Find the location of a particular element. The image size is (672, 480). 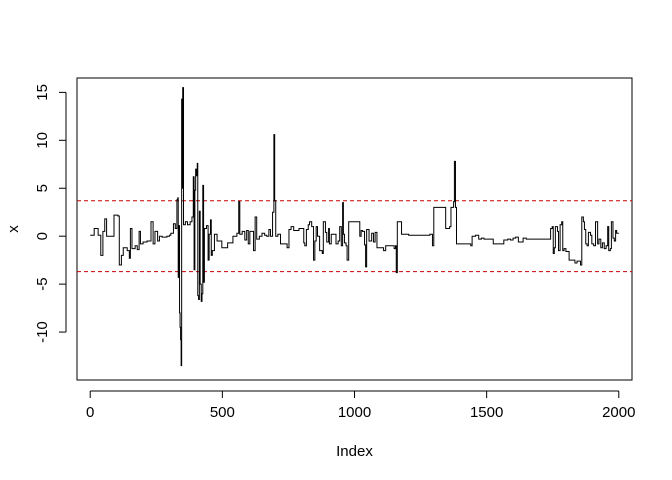

y-tick-label: -5 is located at coordinates (42, 283).